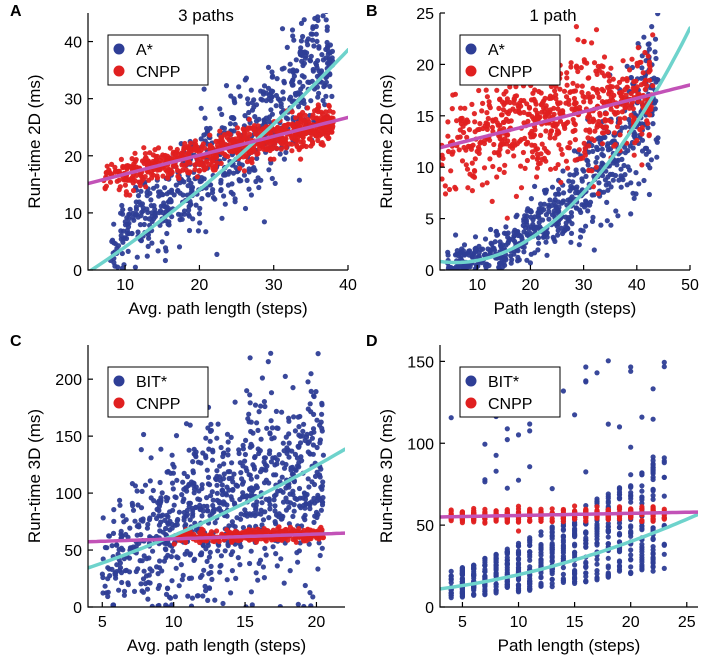 The width and height of the screenshot is (702, 658). I want to click on y-tick-label: 0, so click(77, 271).